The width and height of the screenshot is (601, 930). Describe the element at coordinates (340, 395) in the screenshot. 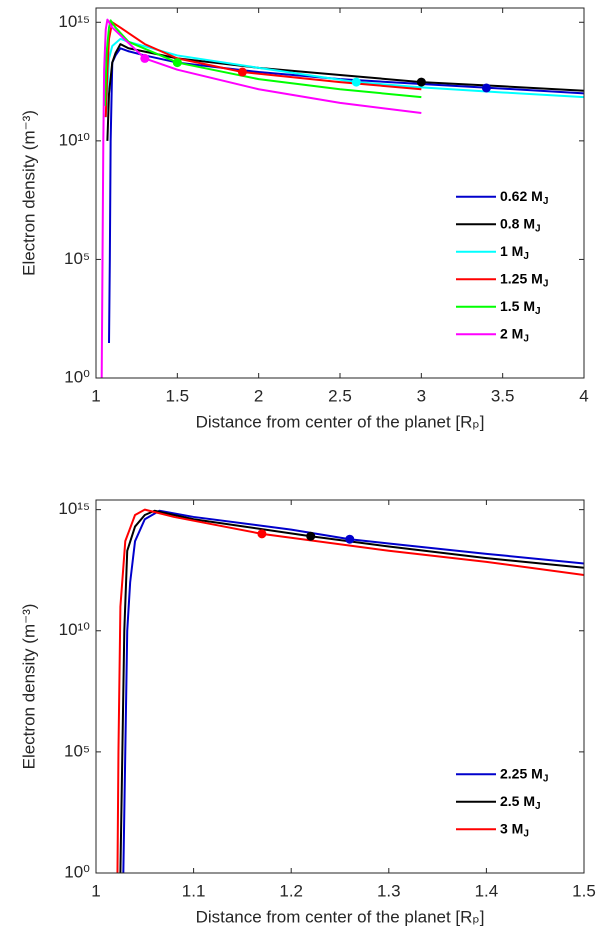

I see `x-tick-label: 2.5` at that location.